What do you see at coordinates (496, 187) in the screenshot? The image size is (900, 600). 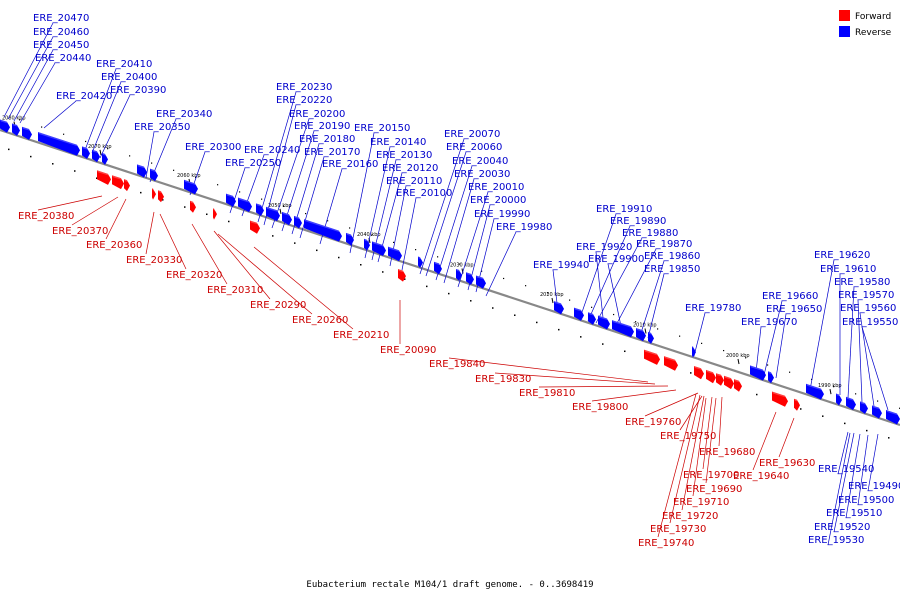 I see `gene-label: ERE_20010` at bounding box center [496, 187].